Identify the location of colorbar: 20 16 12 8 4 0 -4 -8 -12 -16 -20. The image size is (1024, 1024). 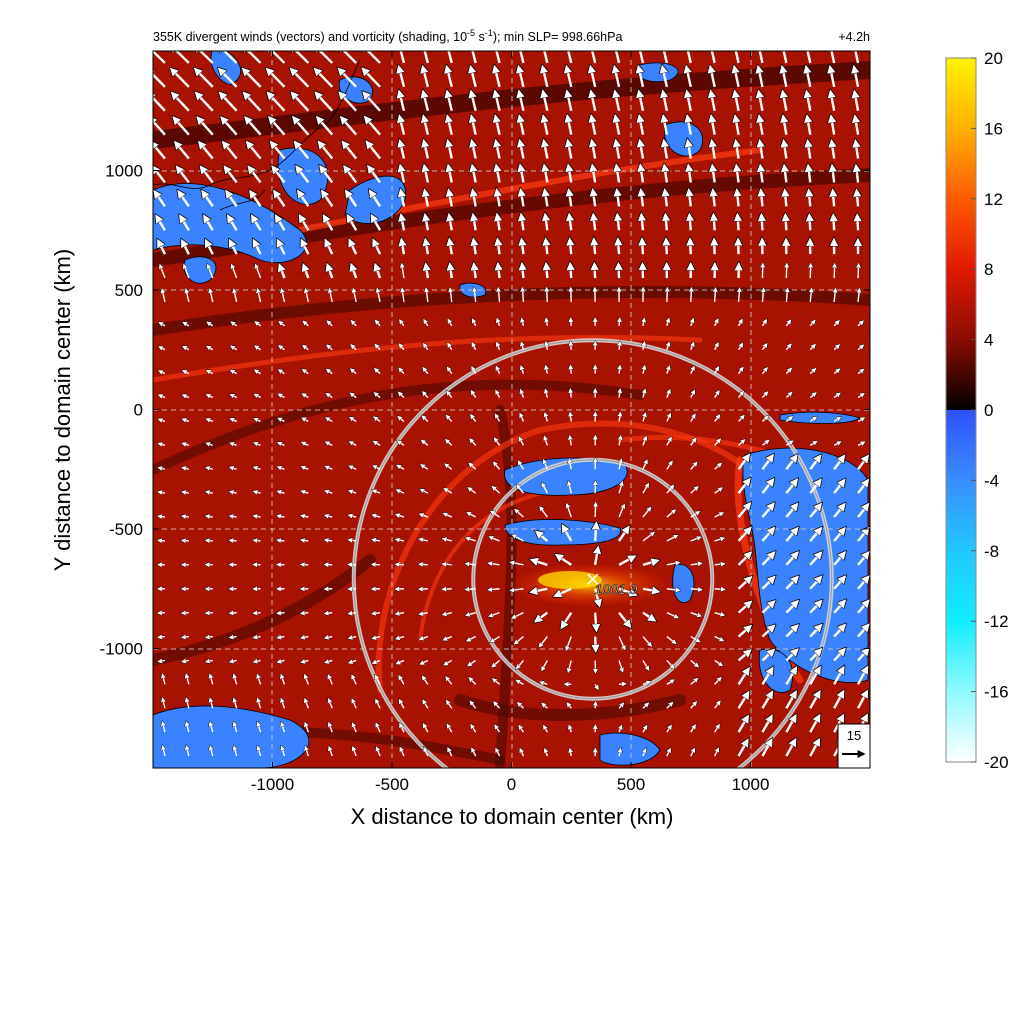
(977, 410).